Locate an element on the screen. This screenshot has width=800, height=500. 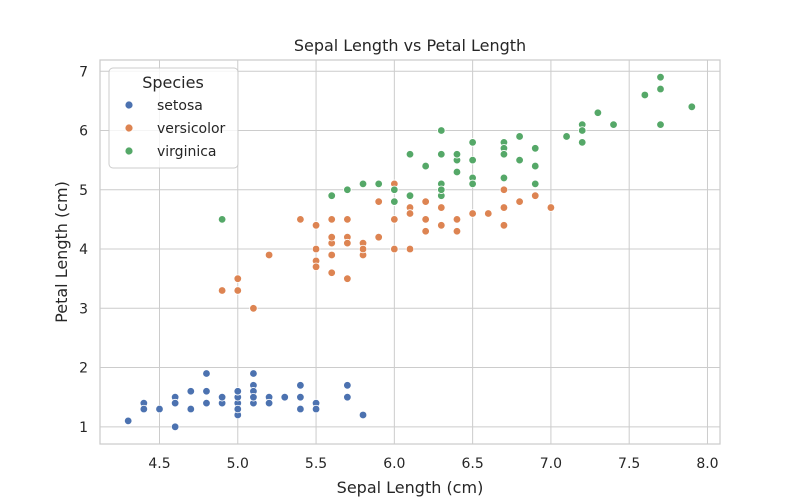
legend-marker-setosa is located at coordinates (129, 105).